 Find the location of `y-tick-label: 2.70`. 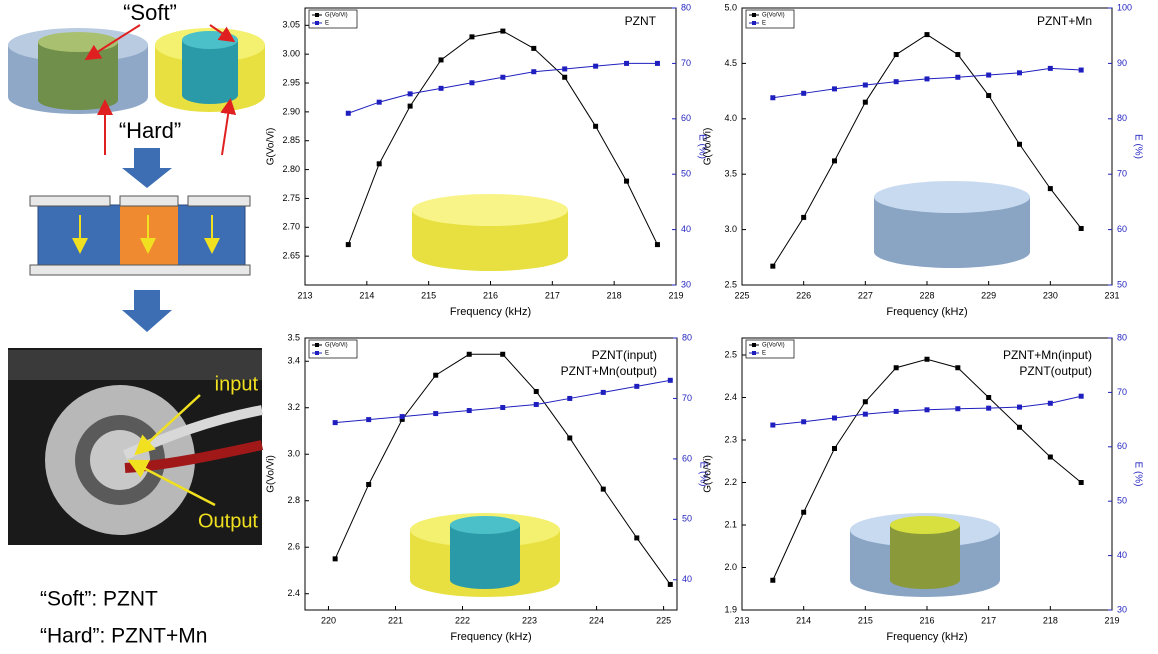

y-tick-label: 2.70 is located at coordinates (291, 227).